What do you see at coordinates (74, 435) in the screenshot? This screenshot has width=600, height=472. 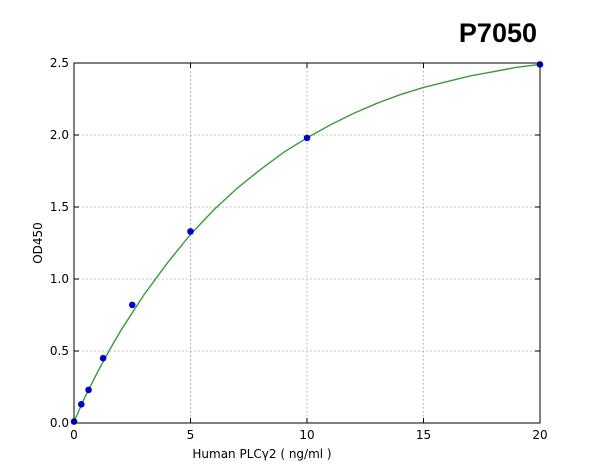 I see `x-tick-label: 0` at bounding box center [74, 435].